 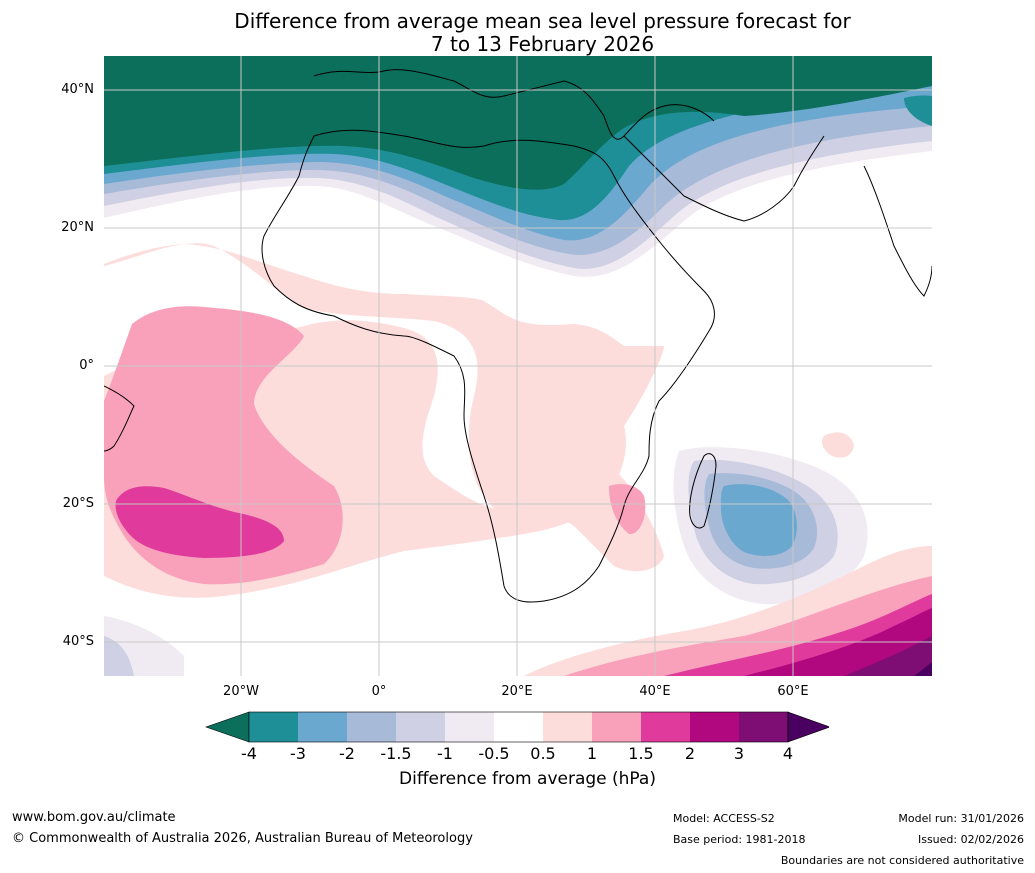 I want to click on band-pos-4-south, so click(x=923, y=669).